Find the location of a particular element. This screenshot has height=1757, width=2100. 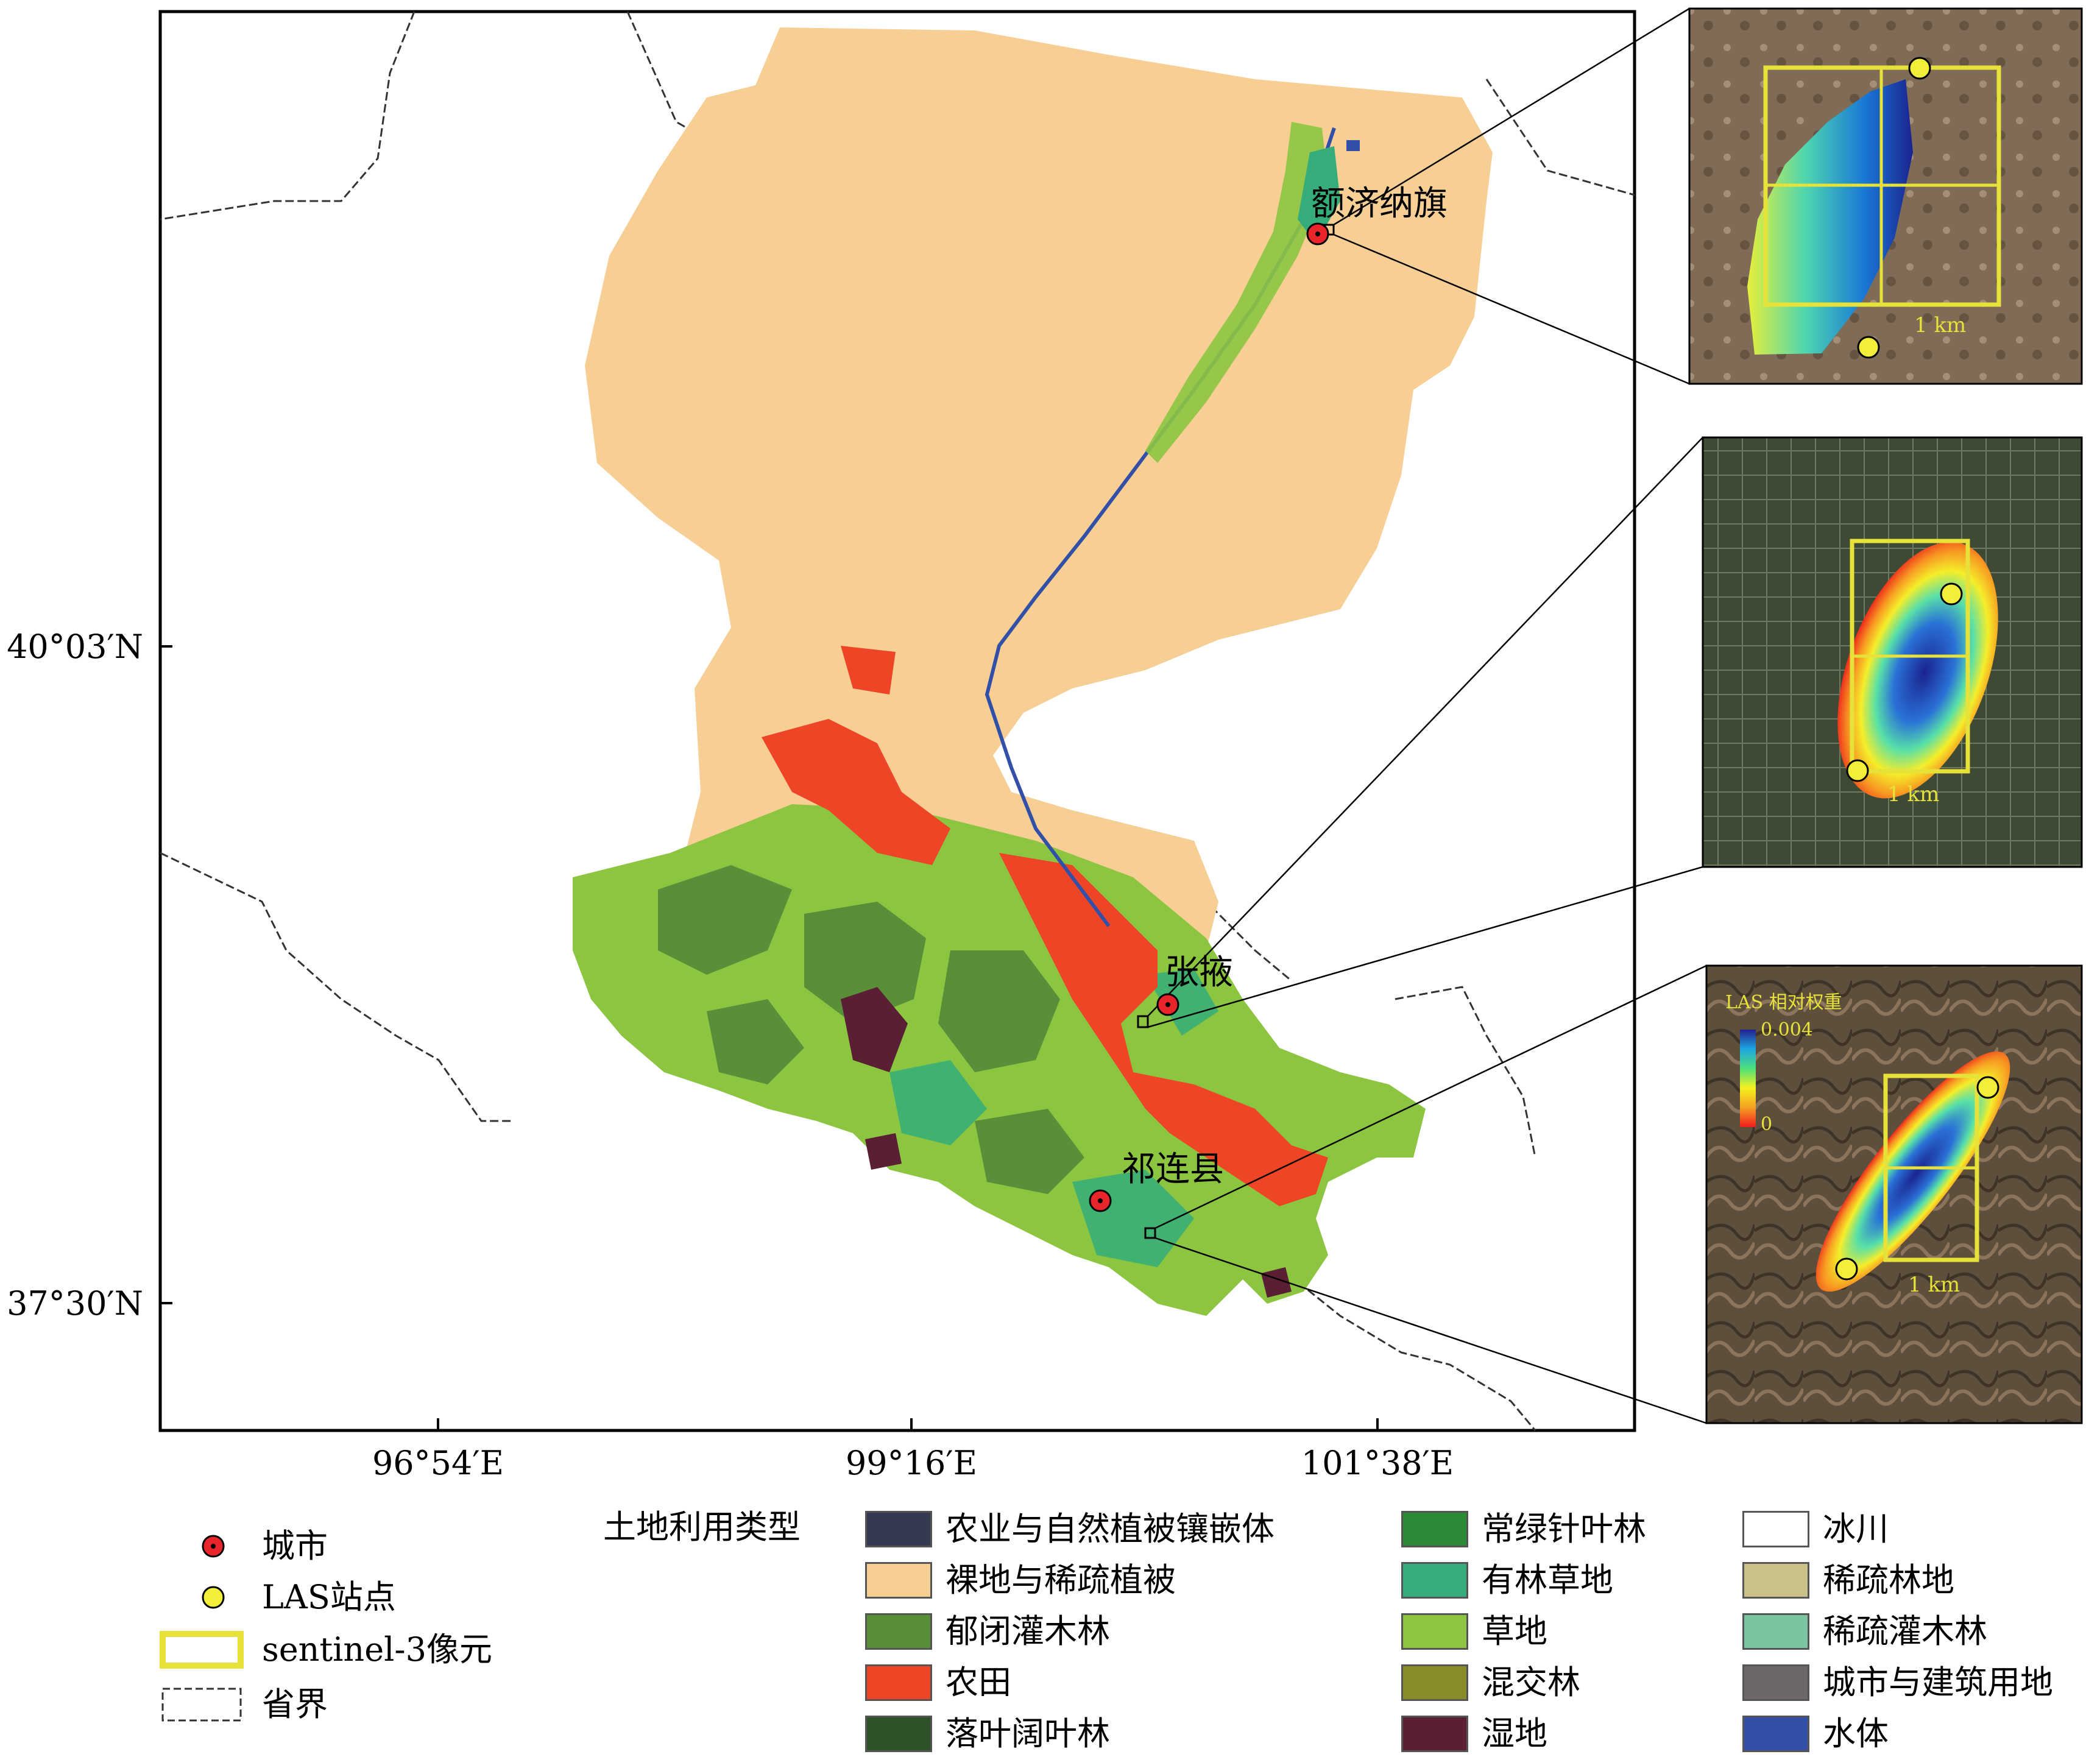

legend-landuse-title-text: 土地利用类型 is located at coordinates (702, 1527).